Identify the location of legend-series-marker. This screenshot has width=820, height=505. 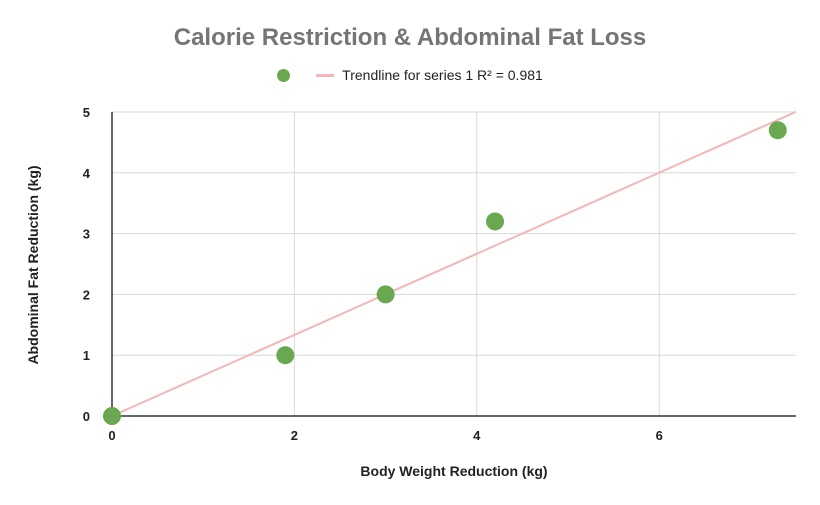
(284, 75).